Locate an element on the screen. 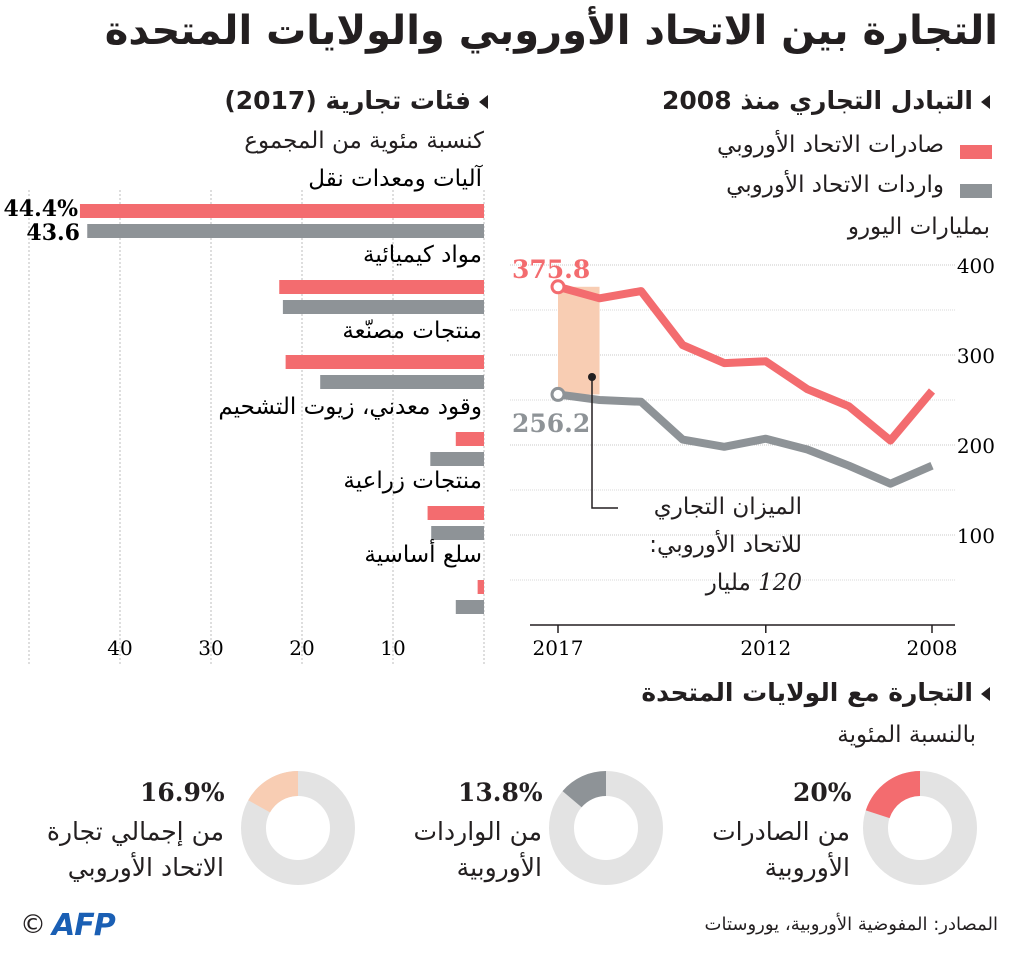 This screenshot has width=1020, height=953. line-section-heading: التبادل التجاري منذ 2008 is located at coordinates (826, 100).